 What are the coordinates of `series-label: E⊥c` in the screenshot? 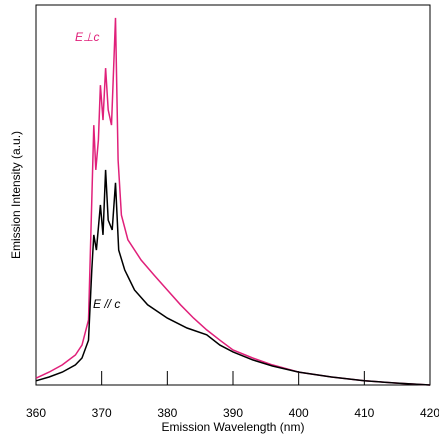 It's located at (87, 37).